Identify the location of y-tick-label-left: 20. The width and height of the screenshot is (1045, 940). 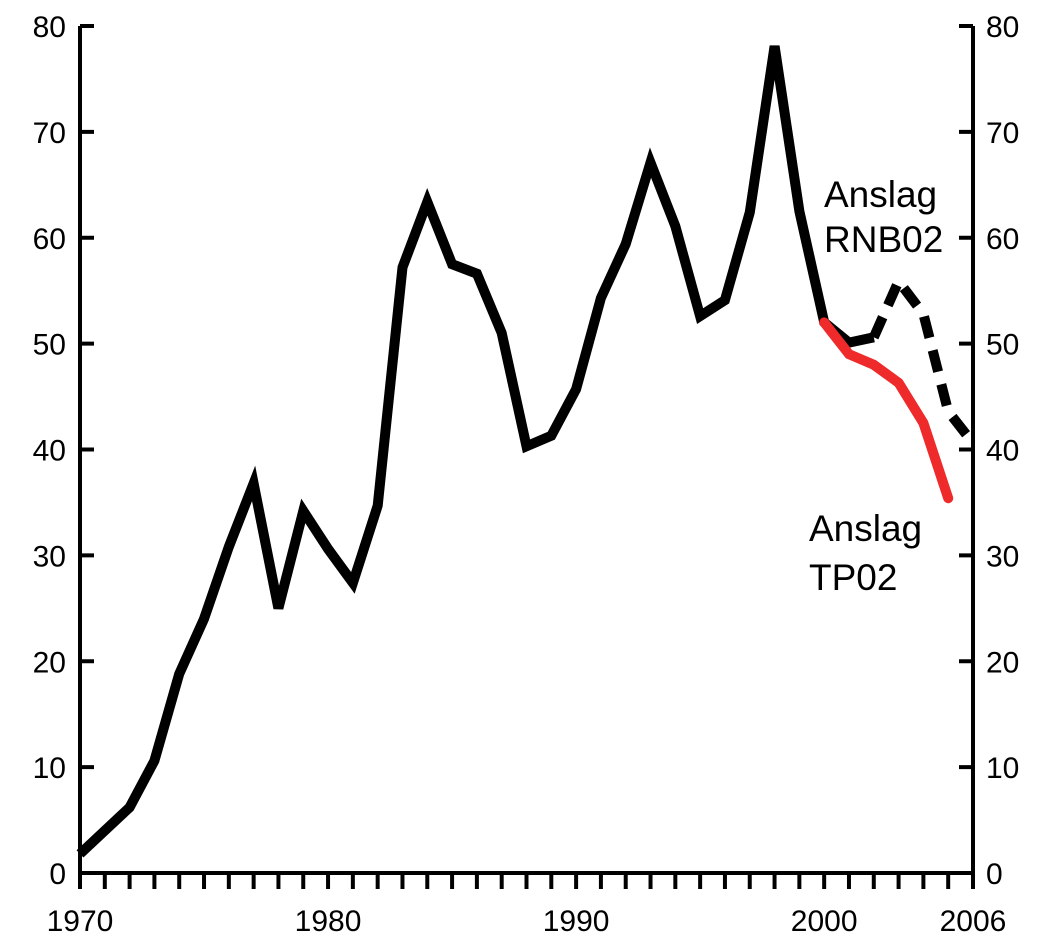
(49, 662).